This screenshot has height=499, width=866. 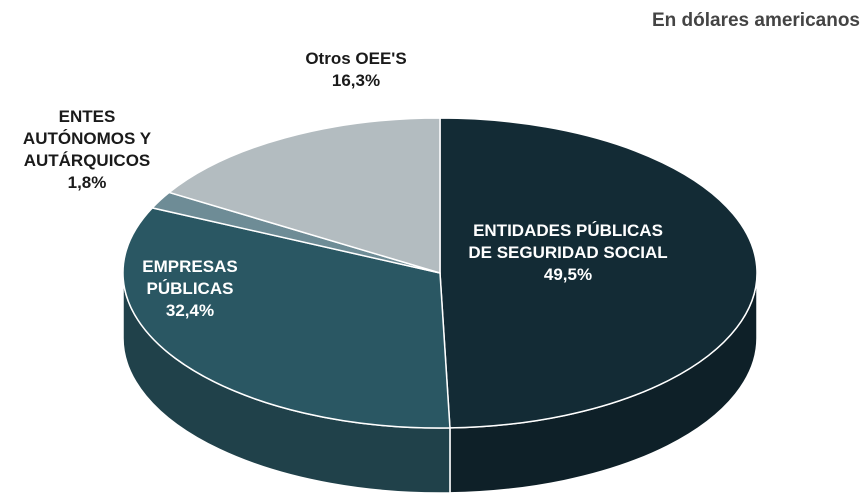 I want to click on slice-label: EMPRESAS PÚBLICAS 32,4%, so click(x=189, y=289).